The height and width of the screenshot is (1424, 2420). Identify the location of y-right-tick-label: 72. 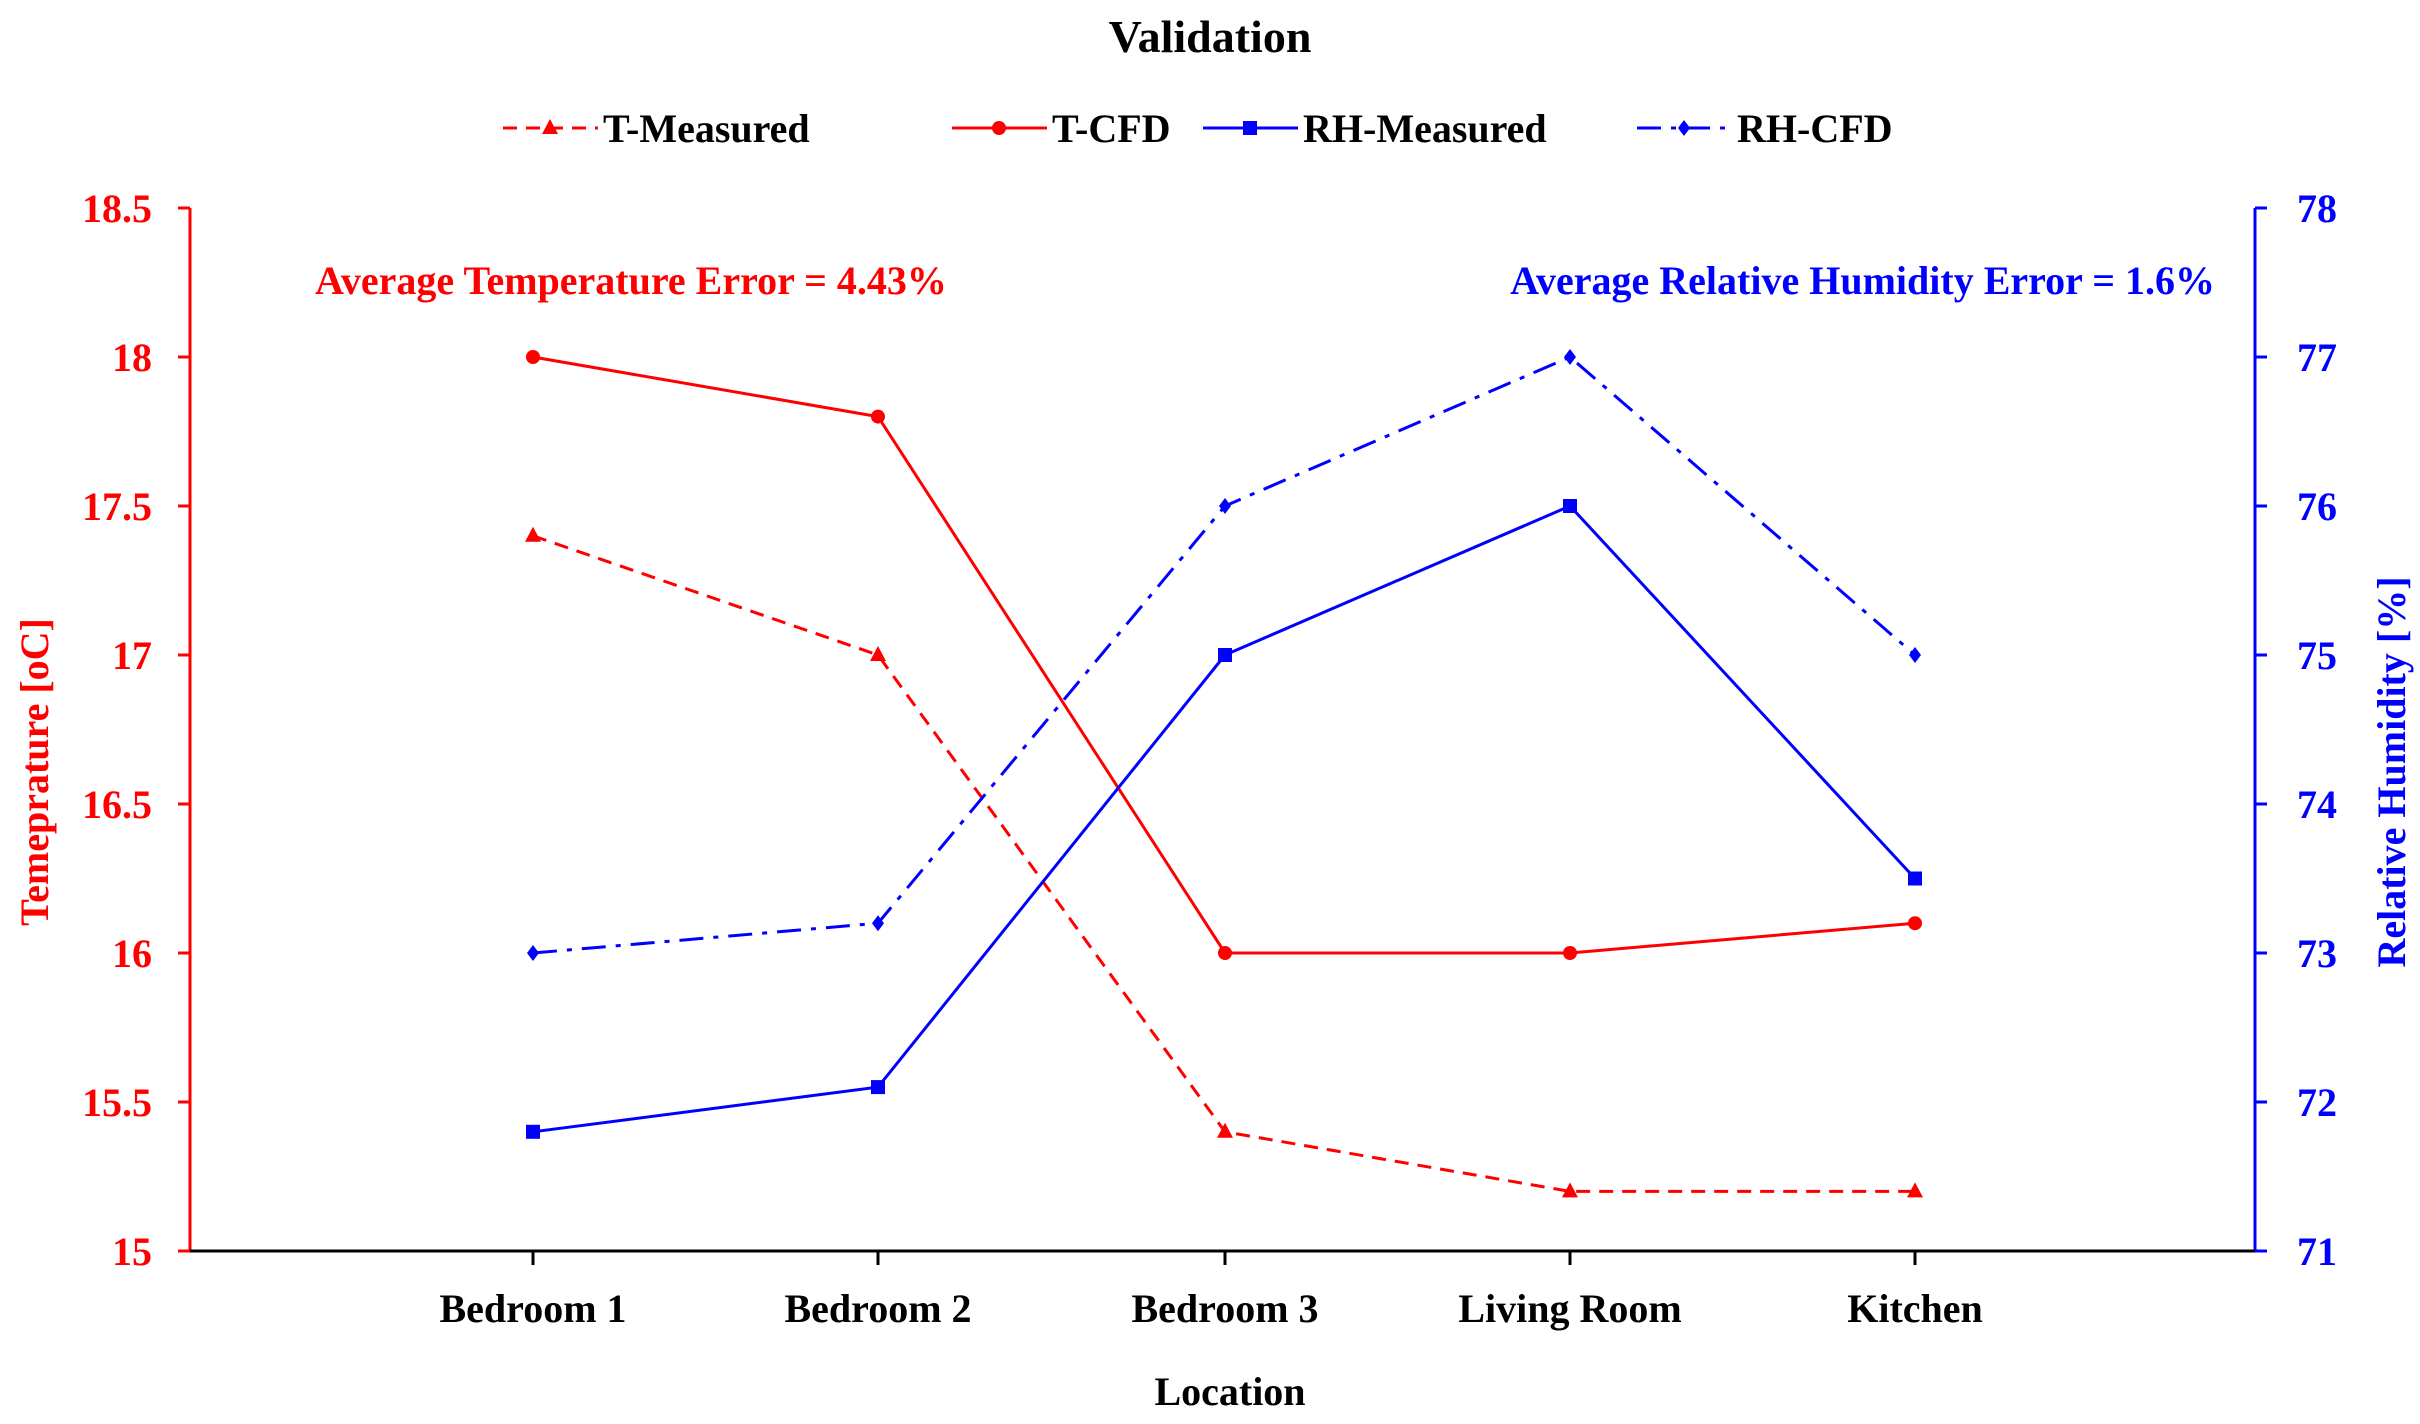
(2317, 1102).